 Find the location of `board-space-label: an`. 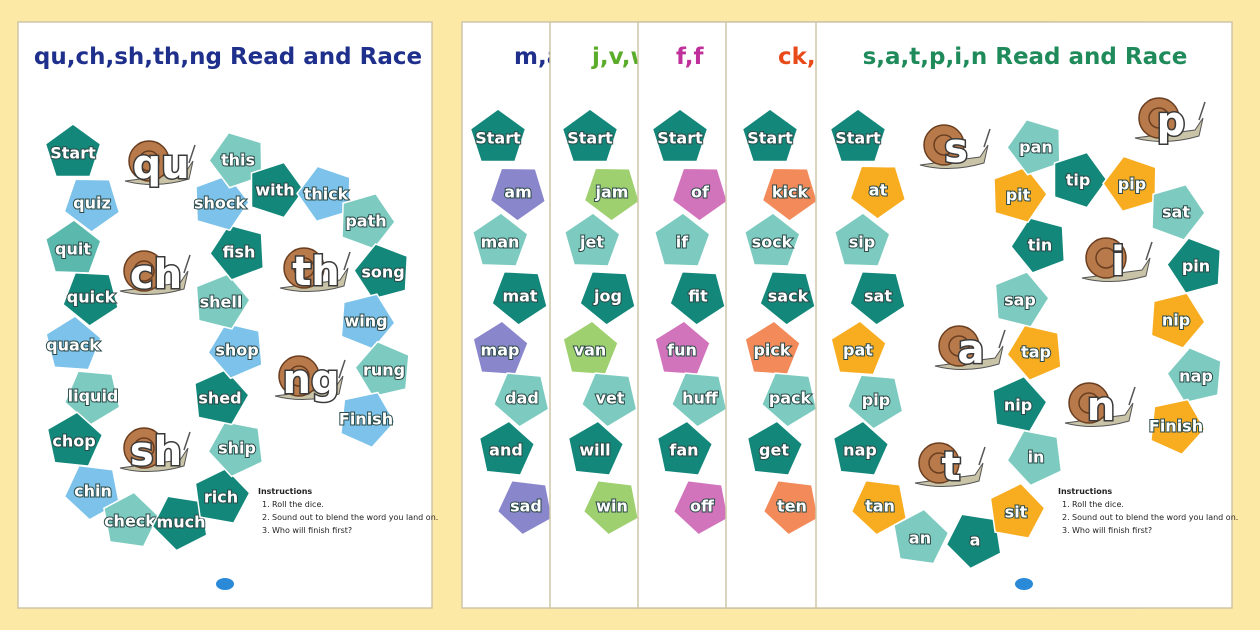

board-space-label: an is located at coordinates (920, 538).